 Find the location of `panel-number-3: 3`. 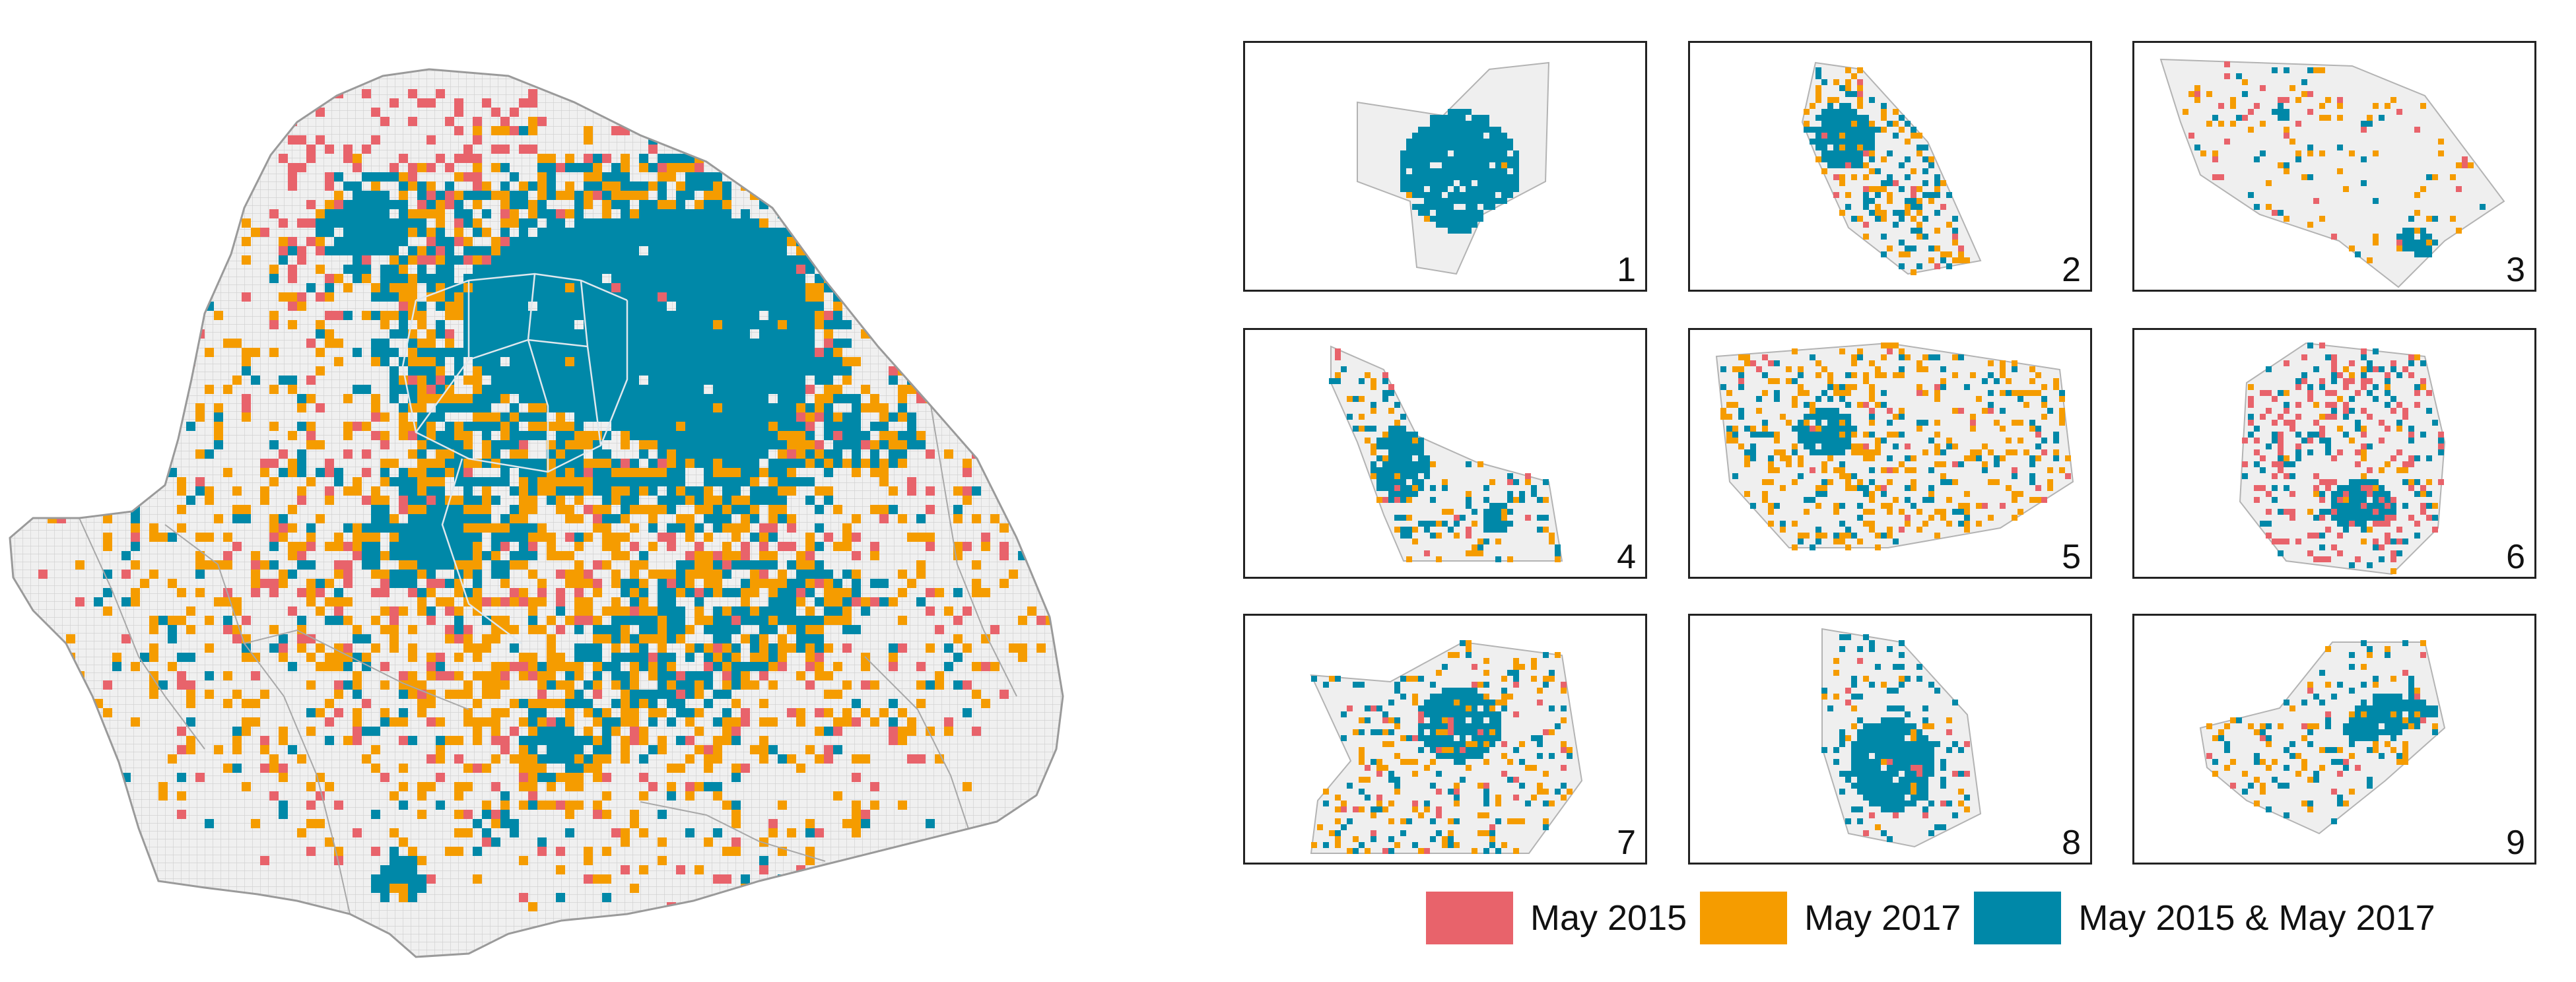

panel-number-3: 3 is located at coordinates (2515, 270).